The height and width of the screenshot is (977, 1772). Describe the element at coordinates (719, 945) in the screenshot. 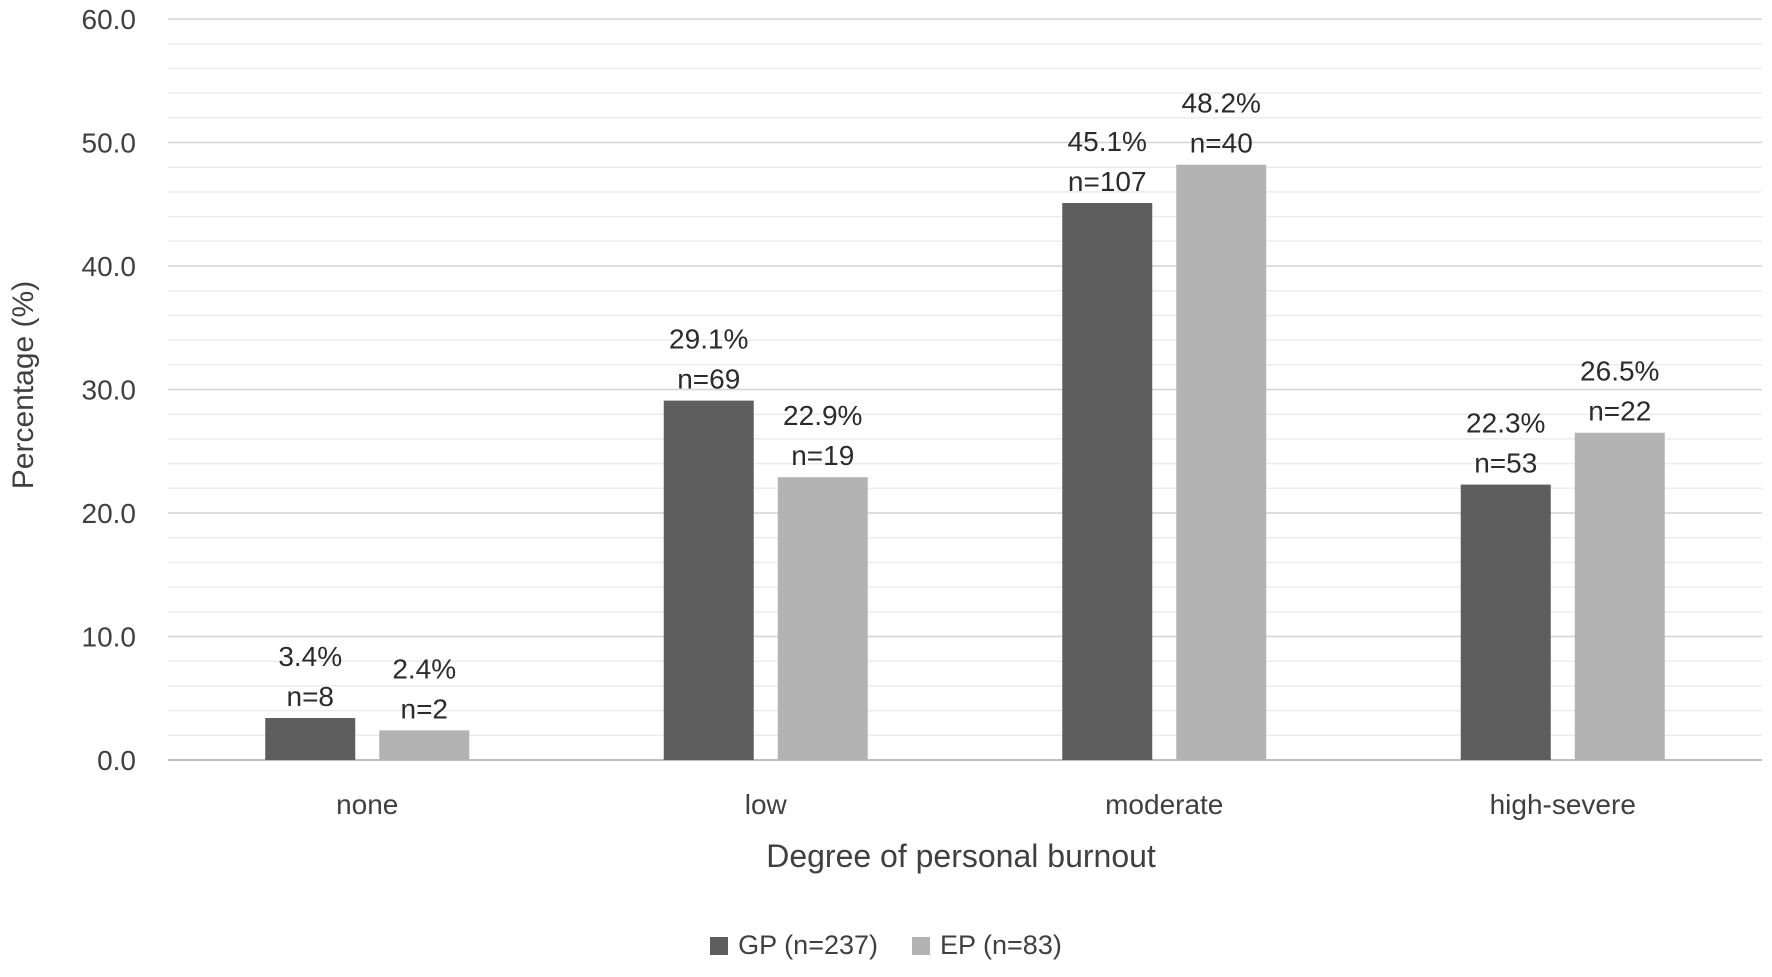

I see `legend-swatch-gp` at that location.